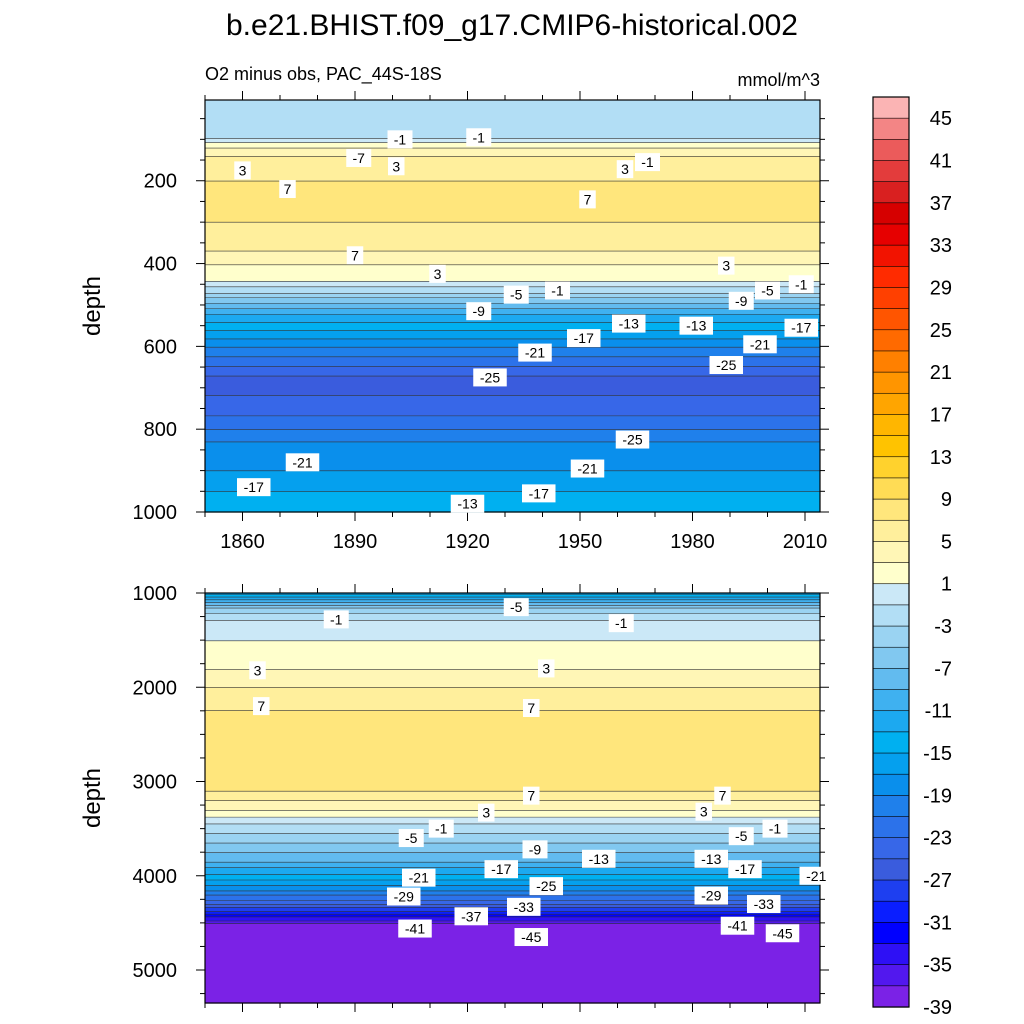  I want to click on y-tick-label: 800, so click(160, 430).